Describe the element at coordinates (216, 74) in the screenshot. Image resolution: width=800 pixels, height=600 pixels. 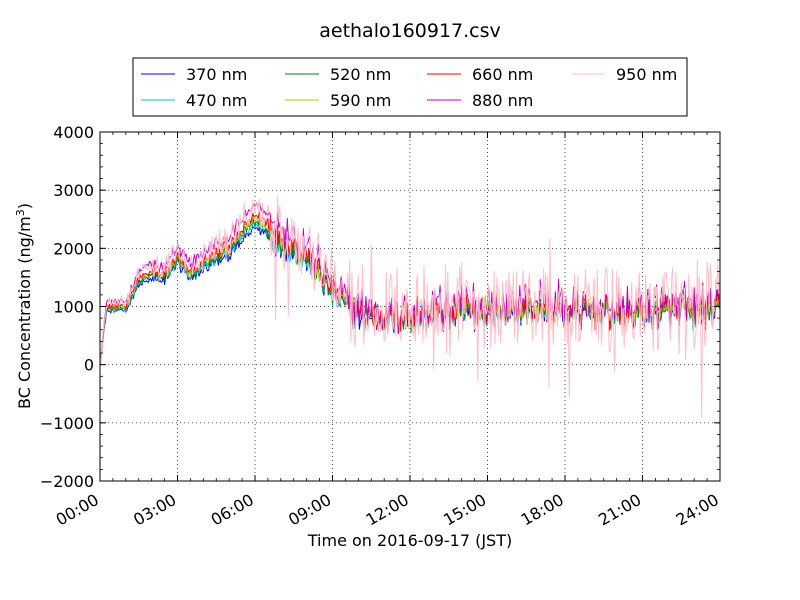
I see `legend-label: 370 nm` at that location.